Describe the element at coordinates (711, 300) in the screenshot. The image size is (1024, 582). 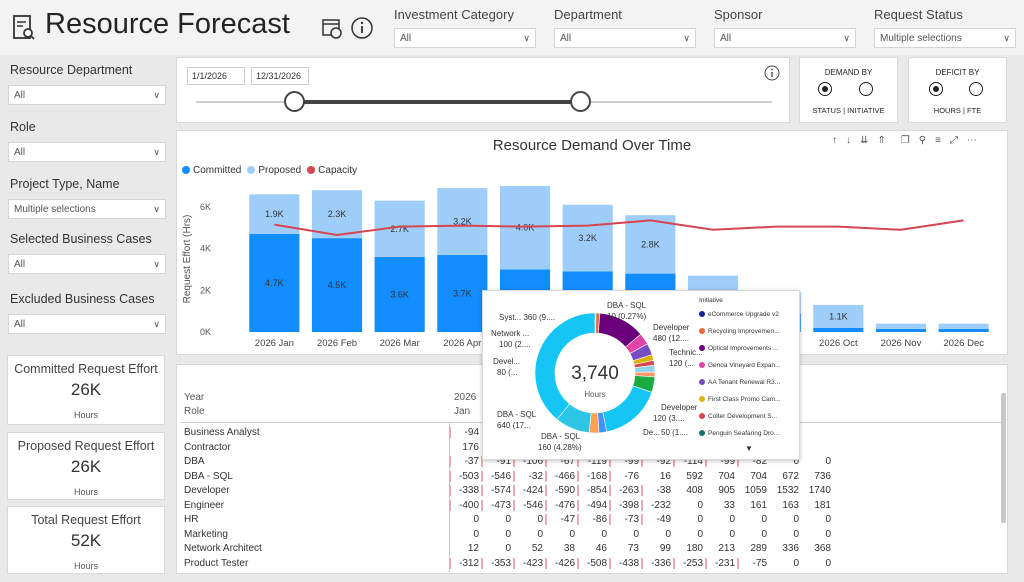
I see `tooltip-legend-title: Initiative` at that location.